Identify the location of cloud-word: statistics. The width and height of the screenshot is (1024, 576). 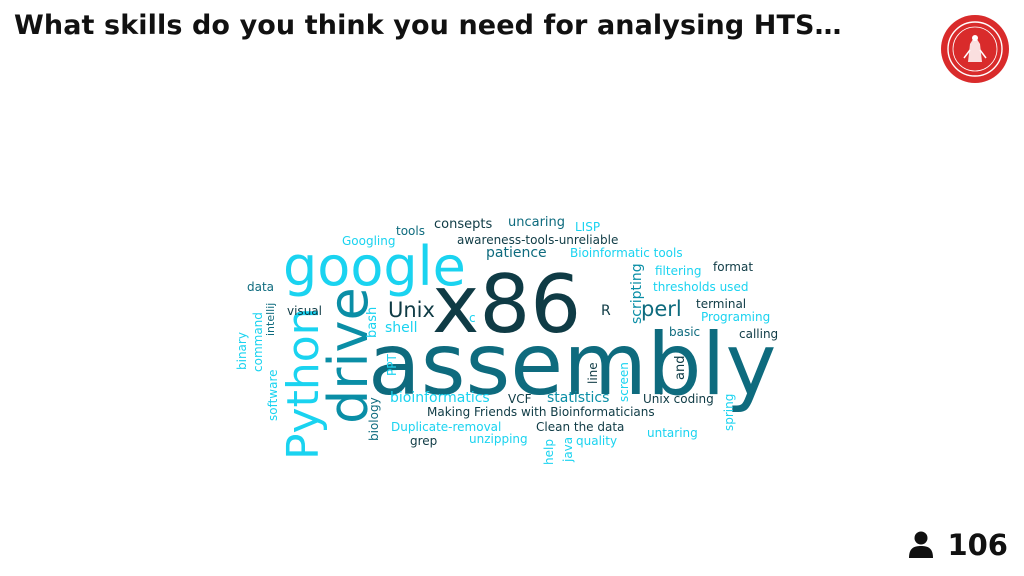
(578, 398).